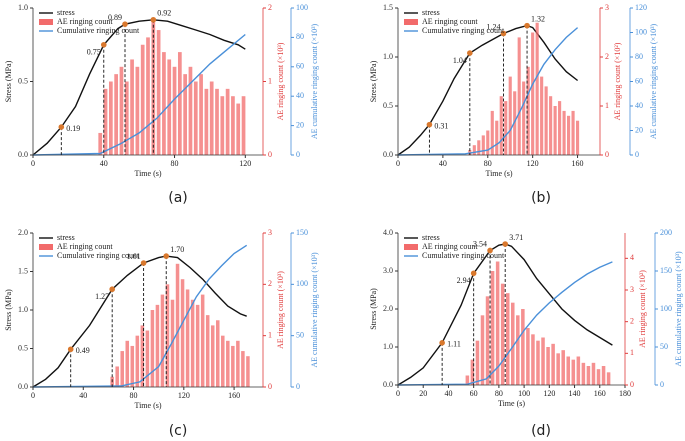  Describe the element at coordinates (302, 232) in the screenshot. I see `y3-tick-label: 150` at that location.